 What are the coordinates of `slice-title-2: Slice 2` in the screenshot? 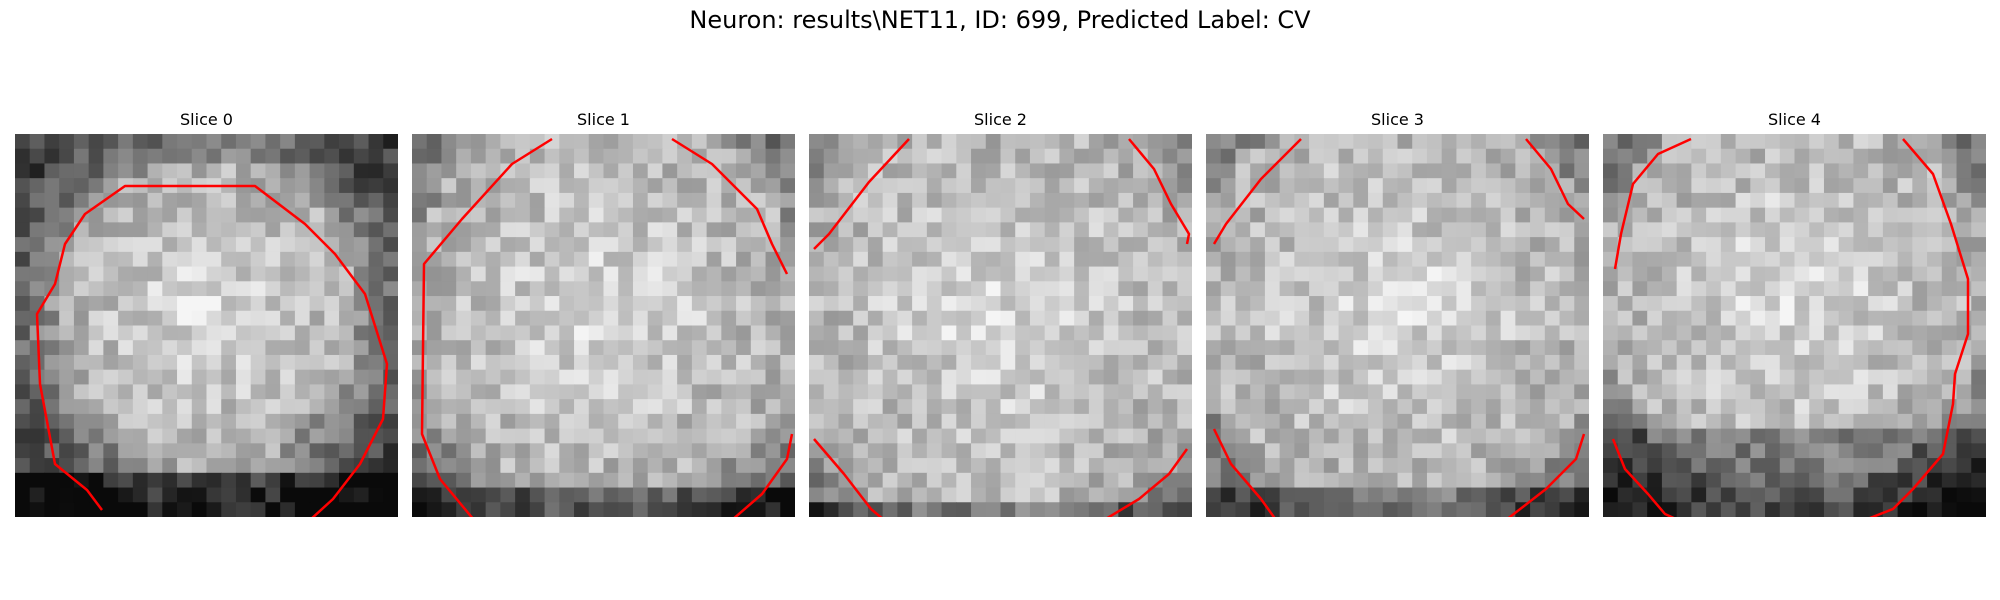 It's located at (1000, 119).